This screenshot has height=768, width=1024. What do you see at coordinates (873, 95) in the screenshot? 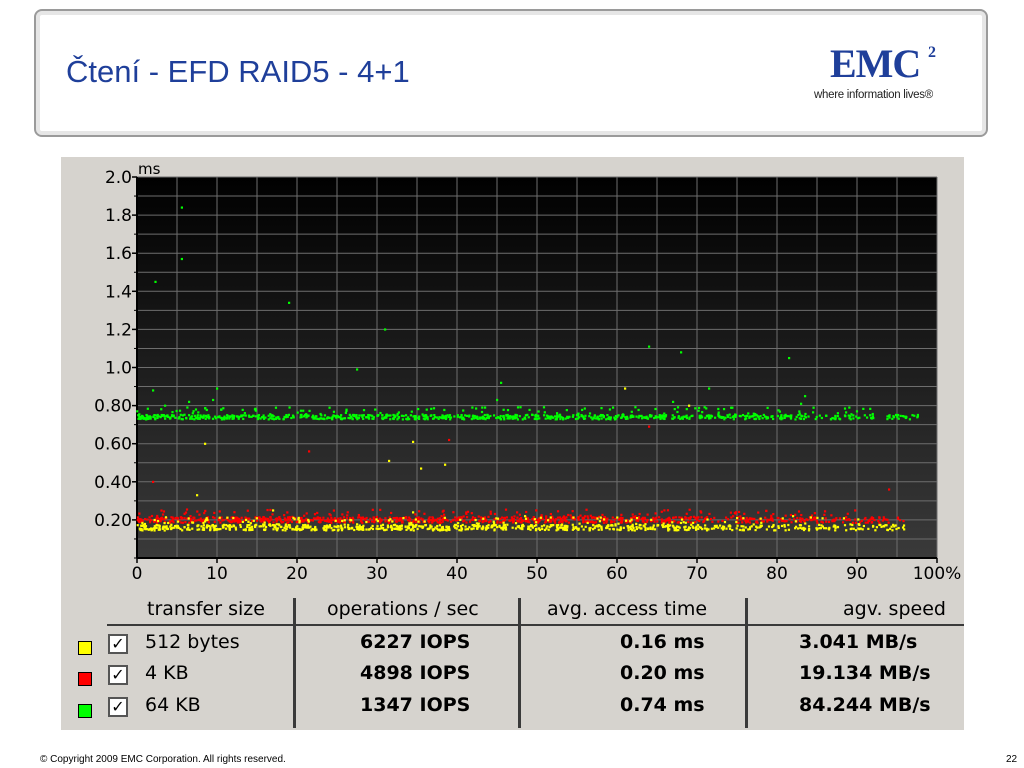
I see `logo-tagline: where information lives®` at bounding box center [873, 95].